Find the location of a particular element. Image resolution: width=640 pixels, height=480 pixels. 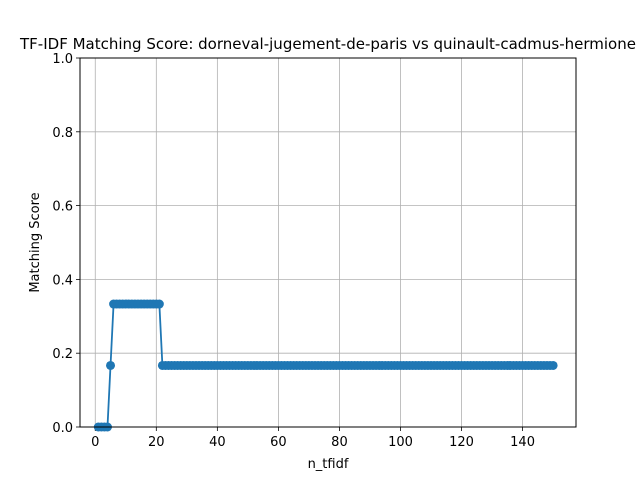

y-tick-label: 0.6 is located at coordinates (62, 207).